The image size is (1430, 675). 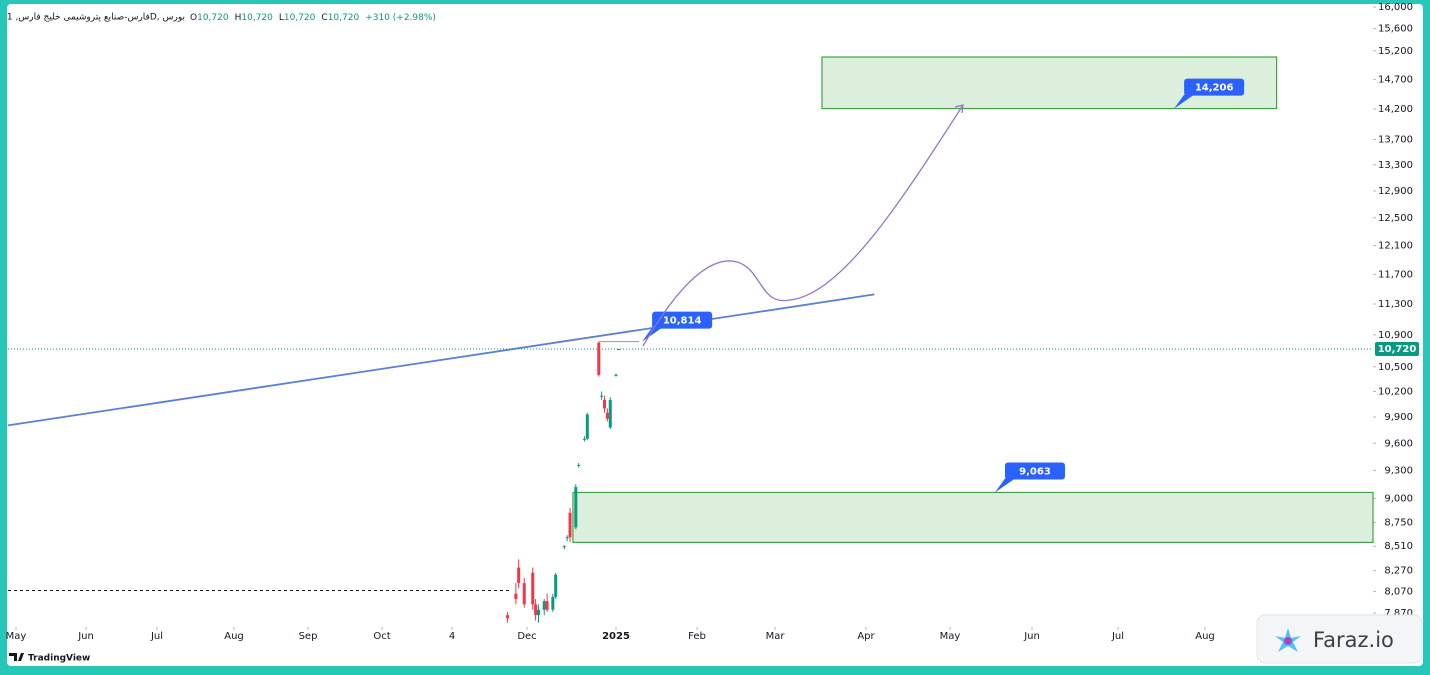 What do you see at coordinates (1398, 613) in the screenshot?
I see `y-tick-label: 7,870` at bounding box center [1398, 613].